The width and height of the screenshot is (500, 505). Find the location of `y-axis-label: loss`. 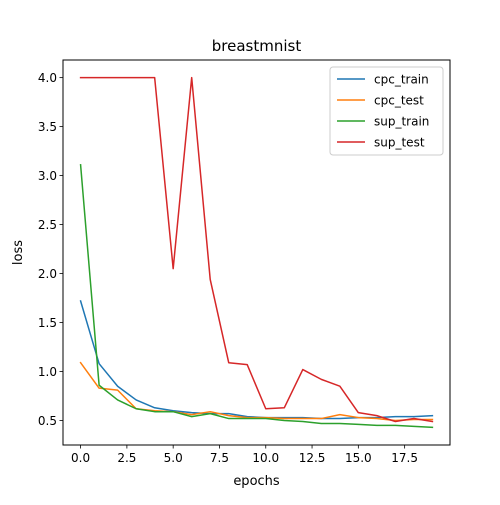

y-axis-label: loss is located at coordinates (18, 252).